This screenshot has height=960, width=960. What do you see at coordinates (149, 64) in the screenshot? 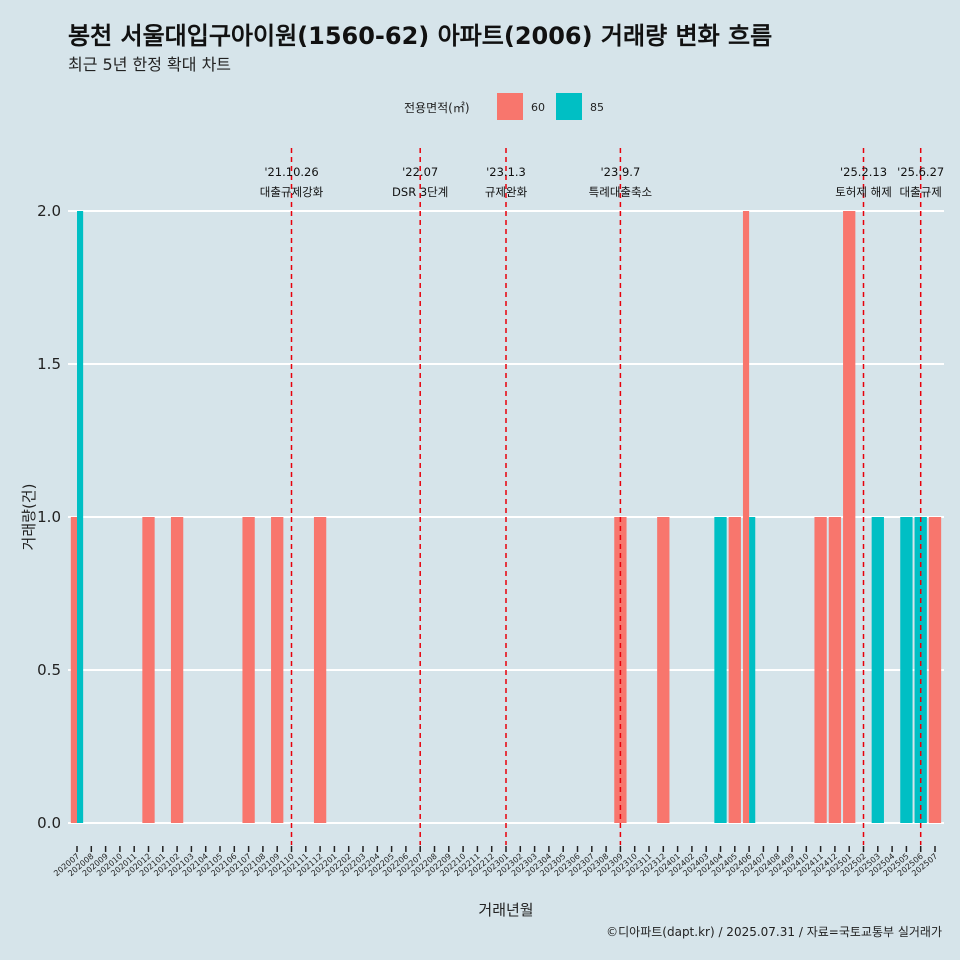
I see `chart-subtitle: 최근 5년 한정 확대 차트` at bounding box center [149, 64].